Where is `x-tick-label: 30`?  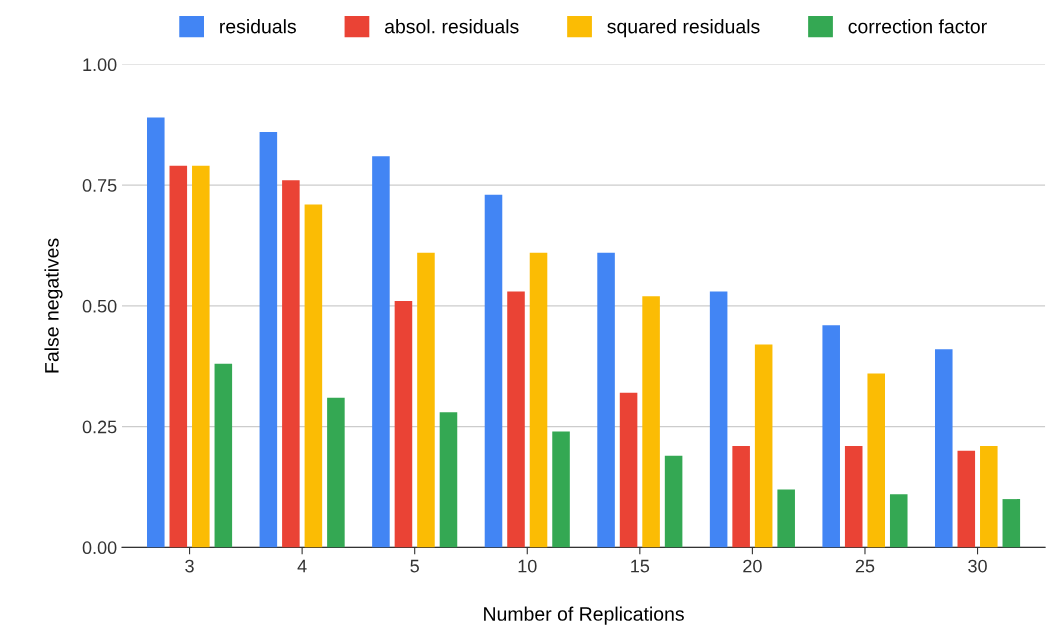 x-tick-label: 30 is located at coordinates (977, 566).